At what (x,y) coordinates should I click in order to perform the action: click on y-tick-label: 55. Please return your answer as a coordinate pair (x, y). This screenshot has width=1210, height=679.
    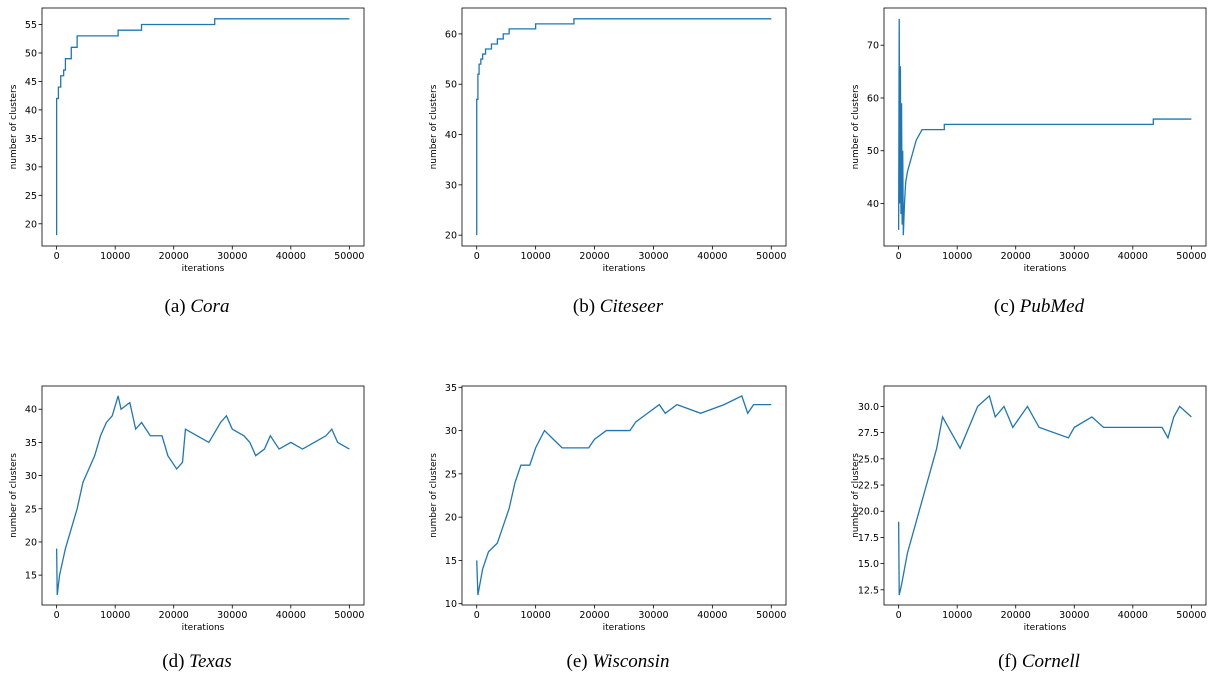
    Looking at the image, I should click on (31, 25).